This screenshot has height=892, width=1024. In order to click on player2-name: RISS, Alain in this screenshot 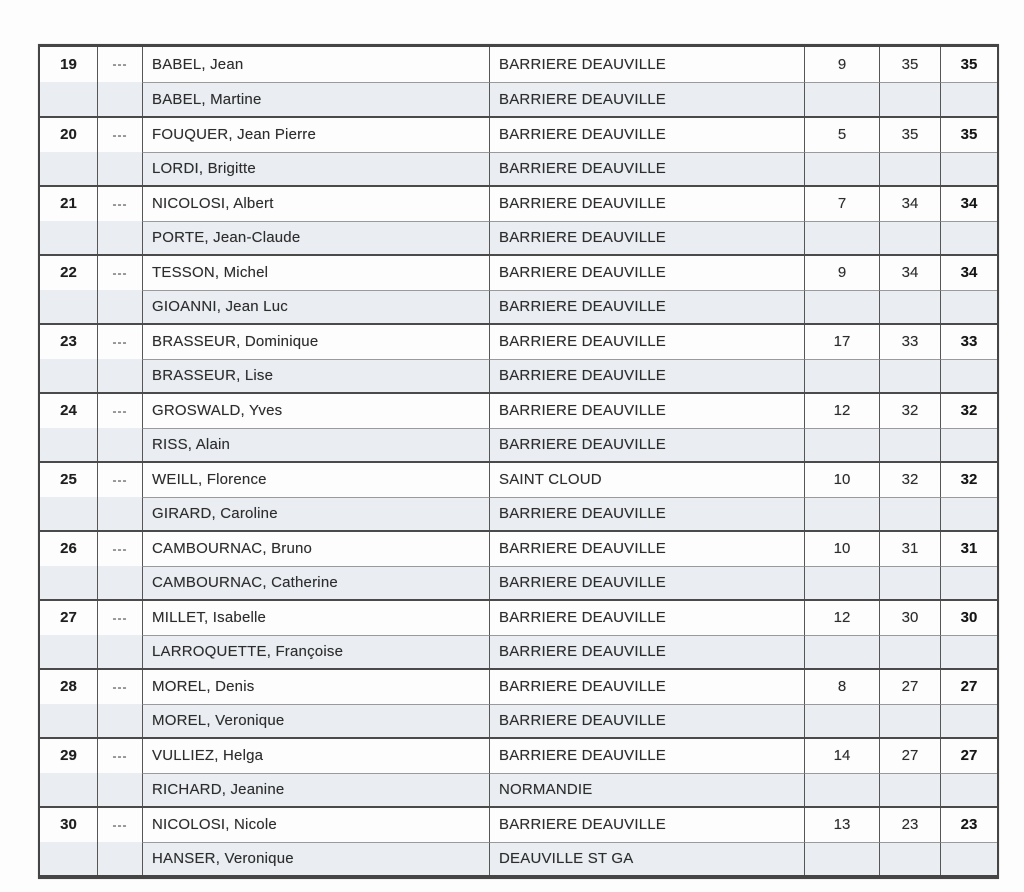, I will do `click(315, 444)`.